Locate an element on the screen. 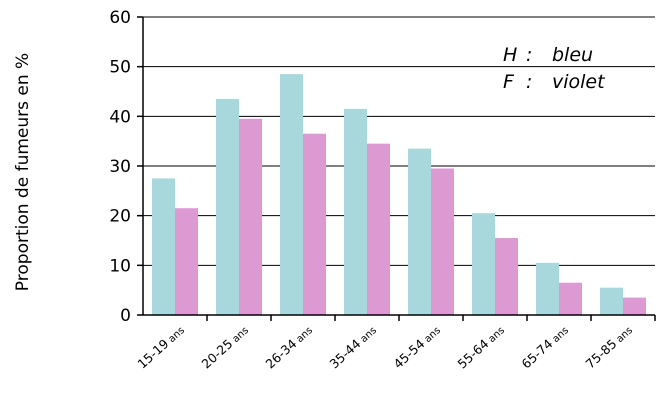 The width and height of the screenshot is (665, 394). x-tick-label-20-25: 20-25 ans is located at coordinates (224, 346).